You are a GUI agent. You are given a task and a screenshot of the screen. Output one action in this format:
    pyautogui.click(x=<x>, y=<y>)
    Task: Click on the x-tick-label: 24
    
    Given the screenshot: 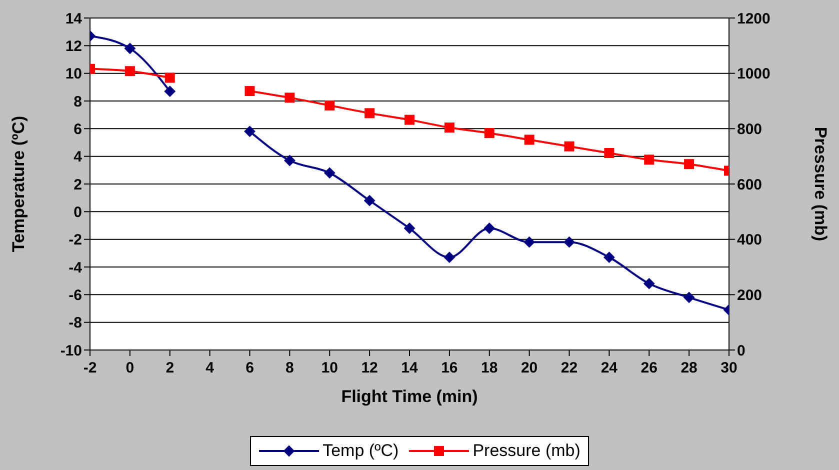 What is the action you would take?
    pyautogui.click(x=609, y=368)
    